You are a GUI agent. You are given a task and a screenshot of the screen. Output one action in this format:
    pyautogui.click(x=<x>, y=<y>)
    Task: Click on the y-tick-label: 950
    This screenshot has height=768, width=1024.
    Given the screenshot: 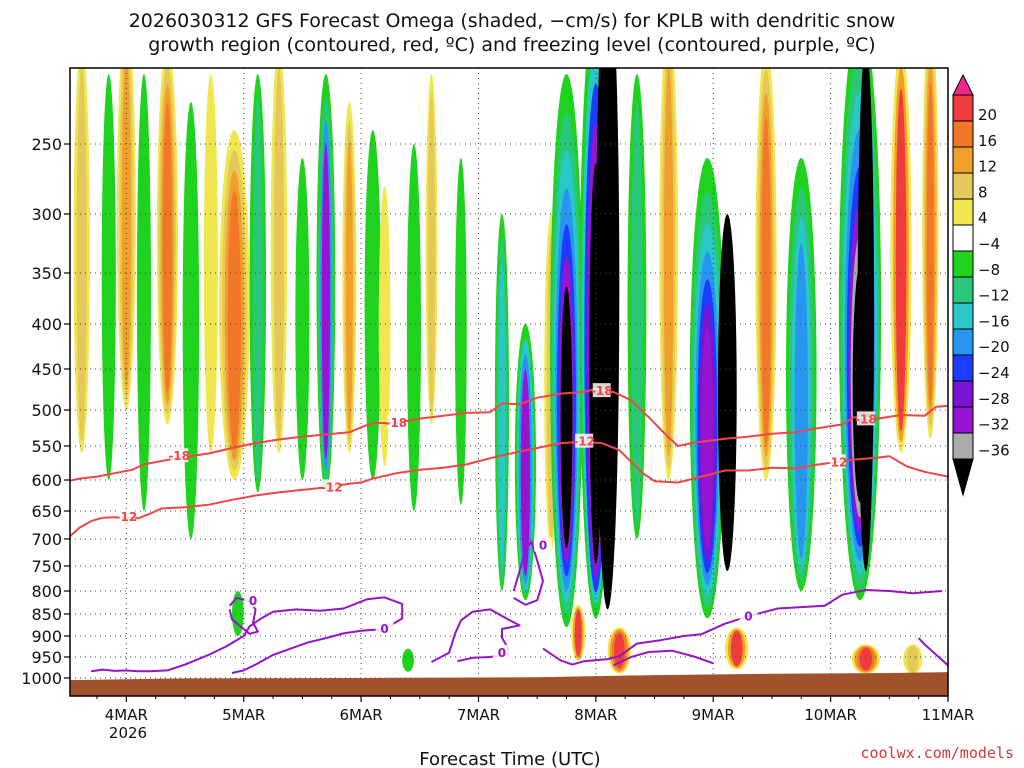 What is the action you would take?
    pyautogui.click(x=46, y=657)
    